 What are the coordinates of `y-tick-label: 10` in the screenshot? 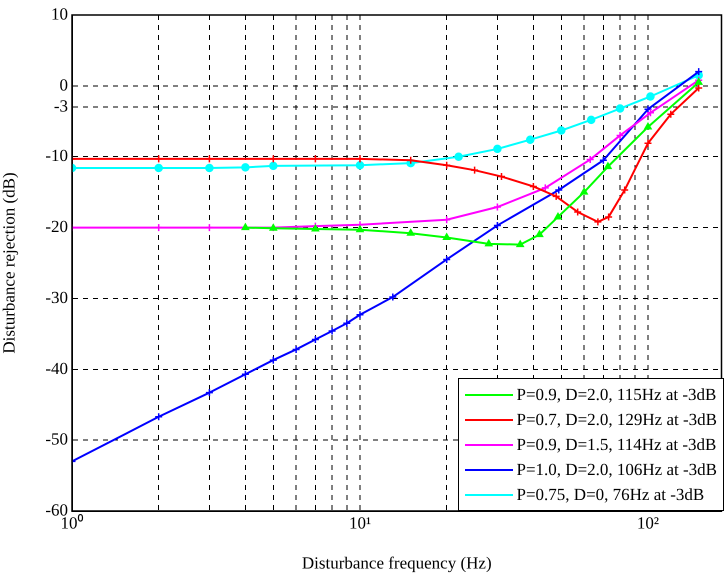 It's located at (59, 14).